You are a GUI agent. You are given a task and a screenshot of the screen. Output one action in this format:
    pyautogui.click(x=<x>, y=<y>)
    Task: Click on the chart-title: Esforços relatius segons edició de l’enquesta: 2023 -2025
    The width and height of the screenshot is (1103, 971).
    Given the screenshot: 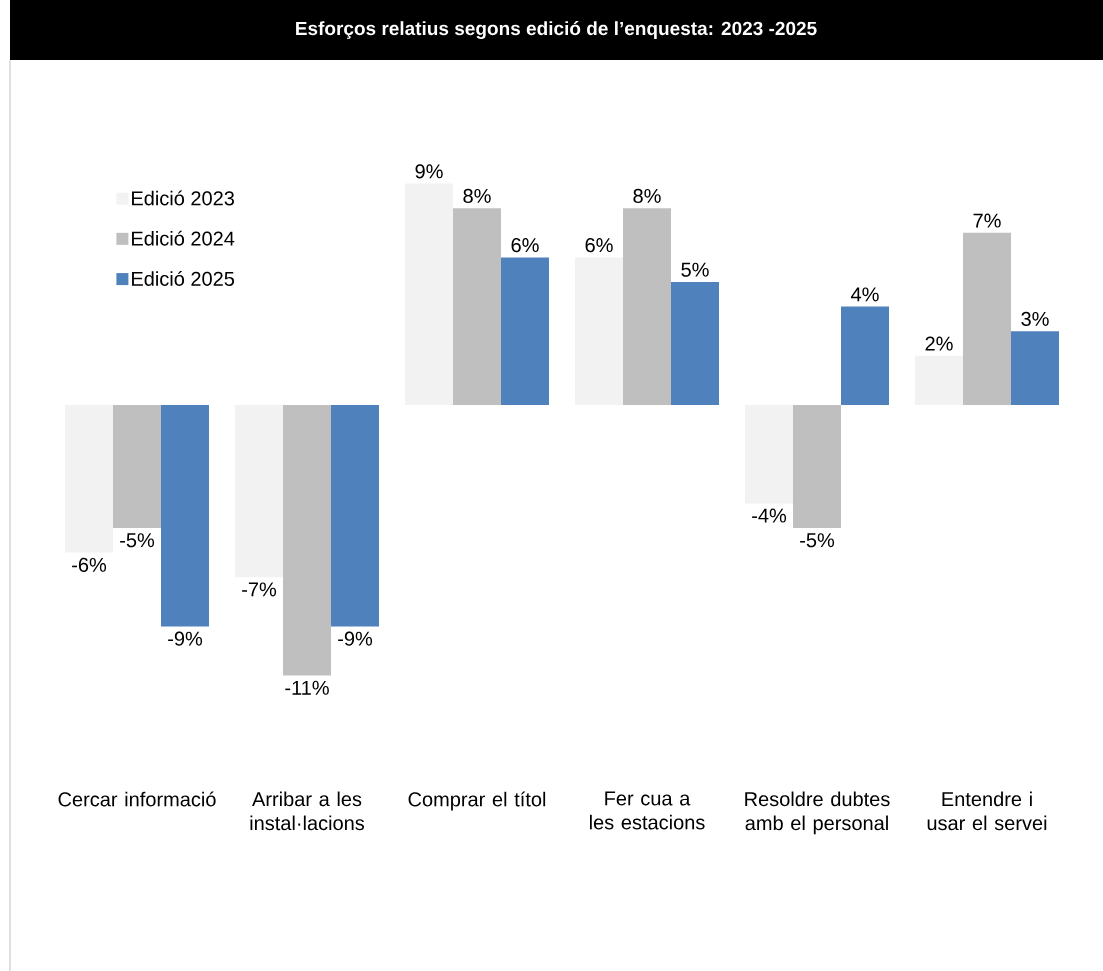 What is the action you would take?
    pyautogui.click(x=556, y=29)
    